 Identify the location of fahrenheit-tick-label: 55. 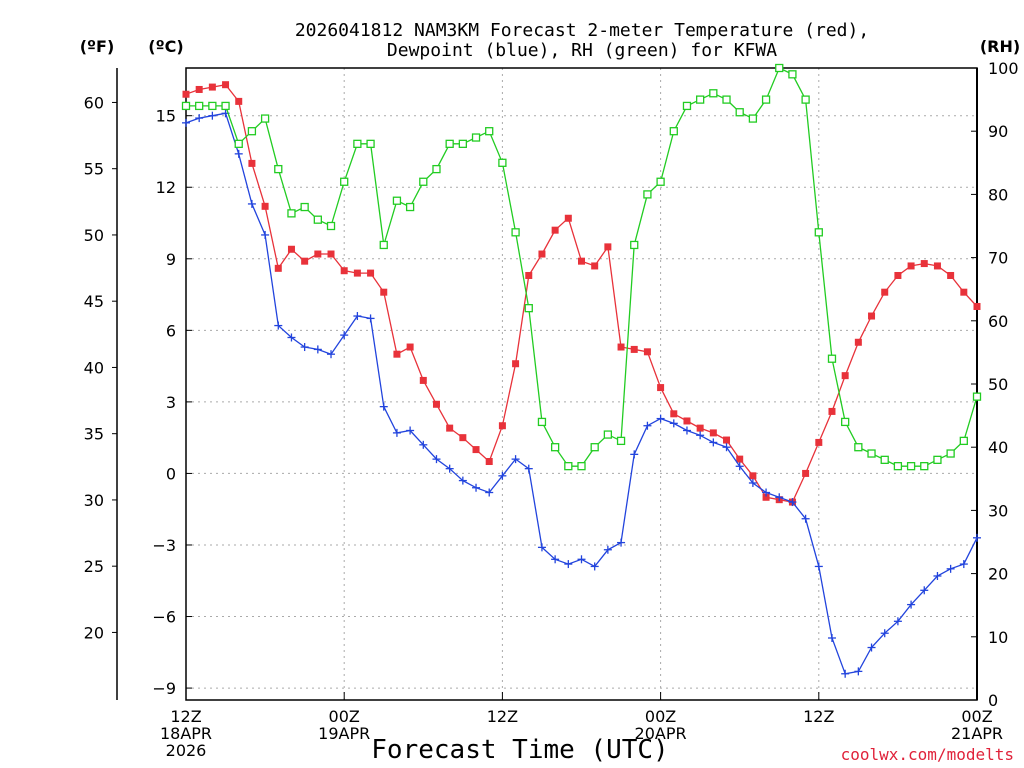
(94, 169).